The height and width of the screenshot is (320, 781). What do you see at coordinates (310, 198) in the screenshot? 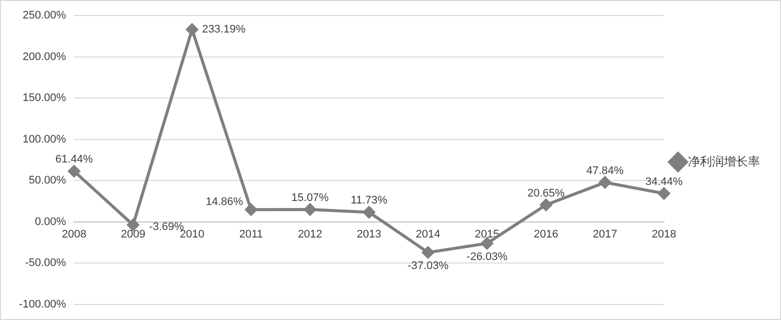
I see `data-label: 15.07%` at bounding box center [310, 198].